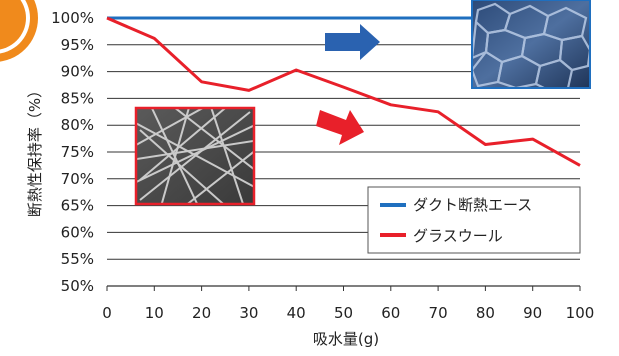  Describe the element at coordinates (72, 18) in the screenshot. I see `y-tick-label: 100%` at that location.